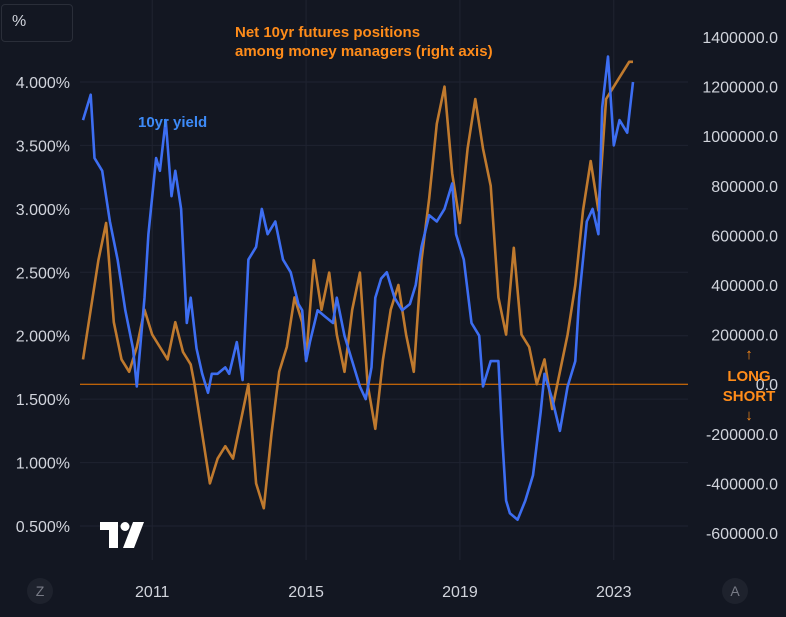  I want to click on left-axis-tick-label: 2.000%, so click(43, 337).